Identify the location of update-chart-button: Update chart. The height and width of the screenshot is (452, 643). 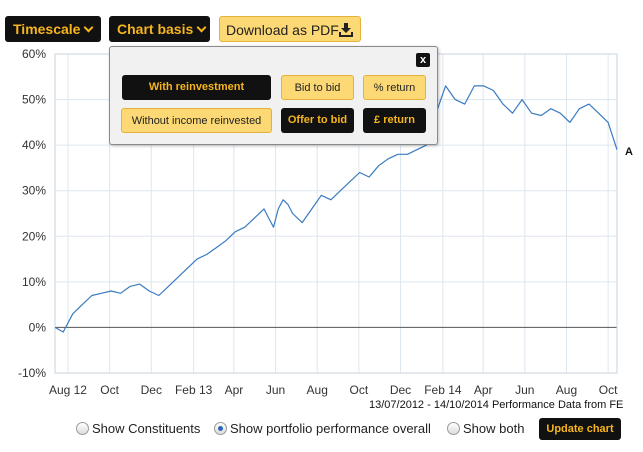
(580, 429).